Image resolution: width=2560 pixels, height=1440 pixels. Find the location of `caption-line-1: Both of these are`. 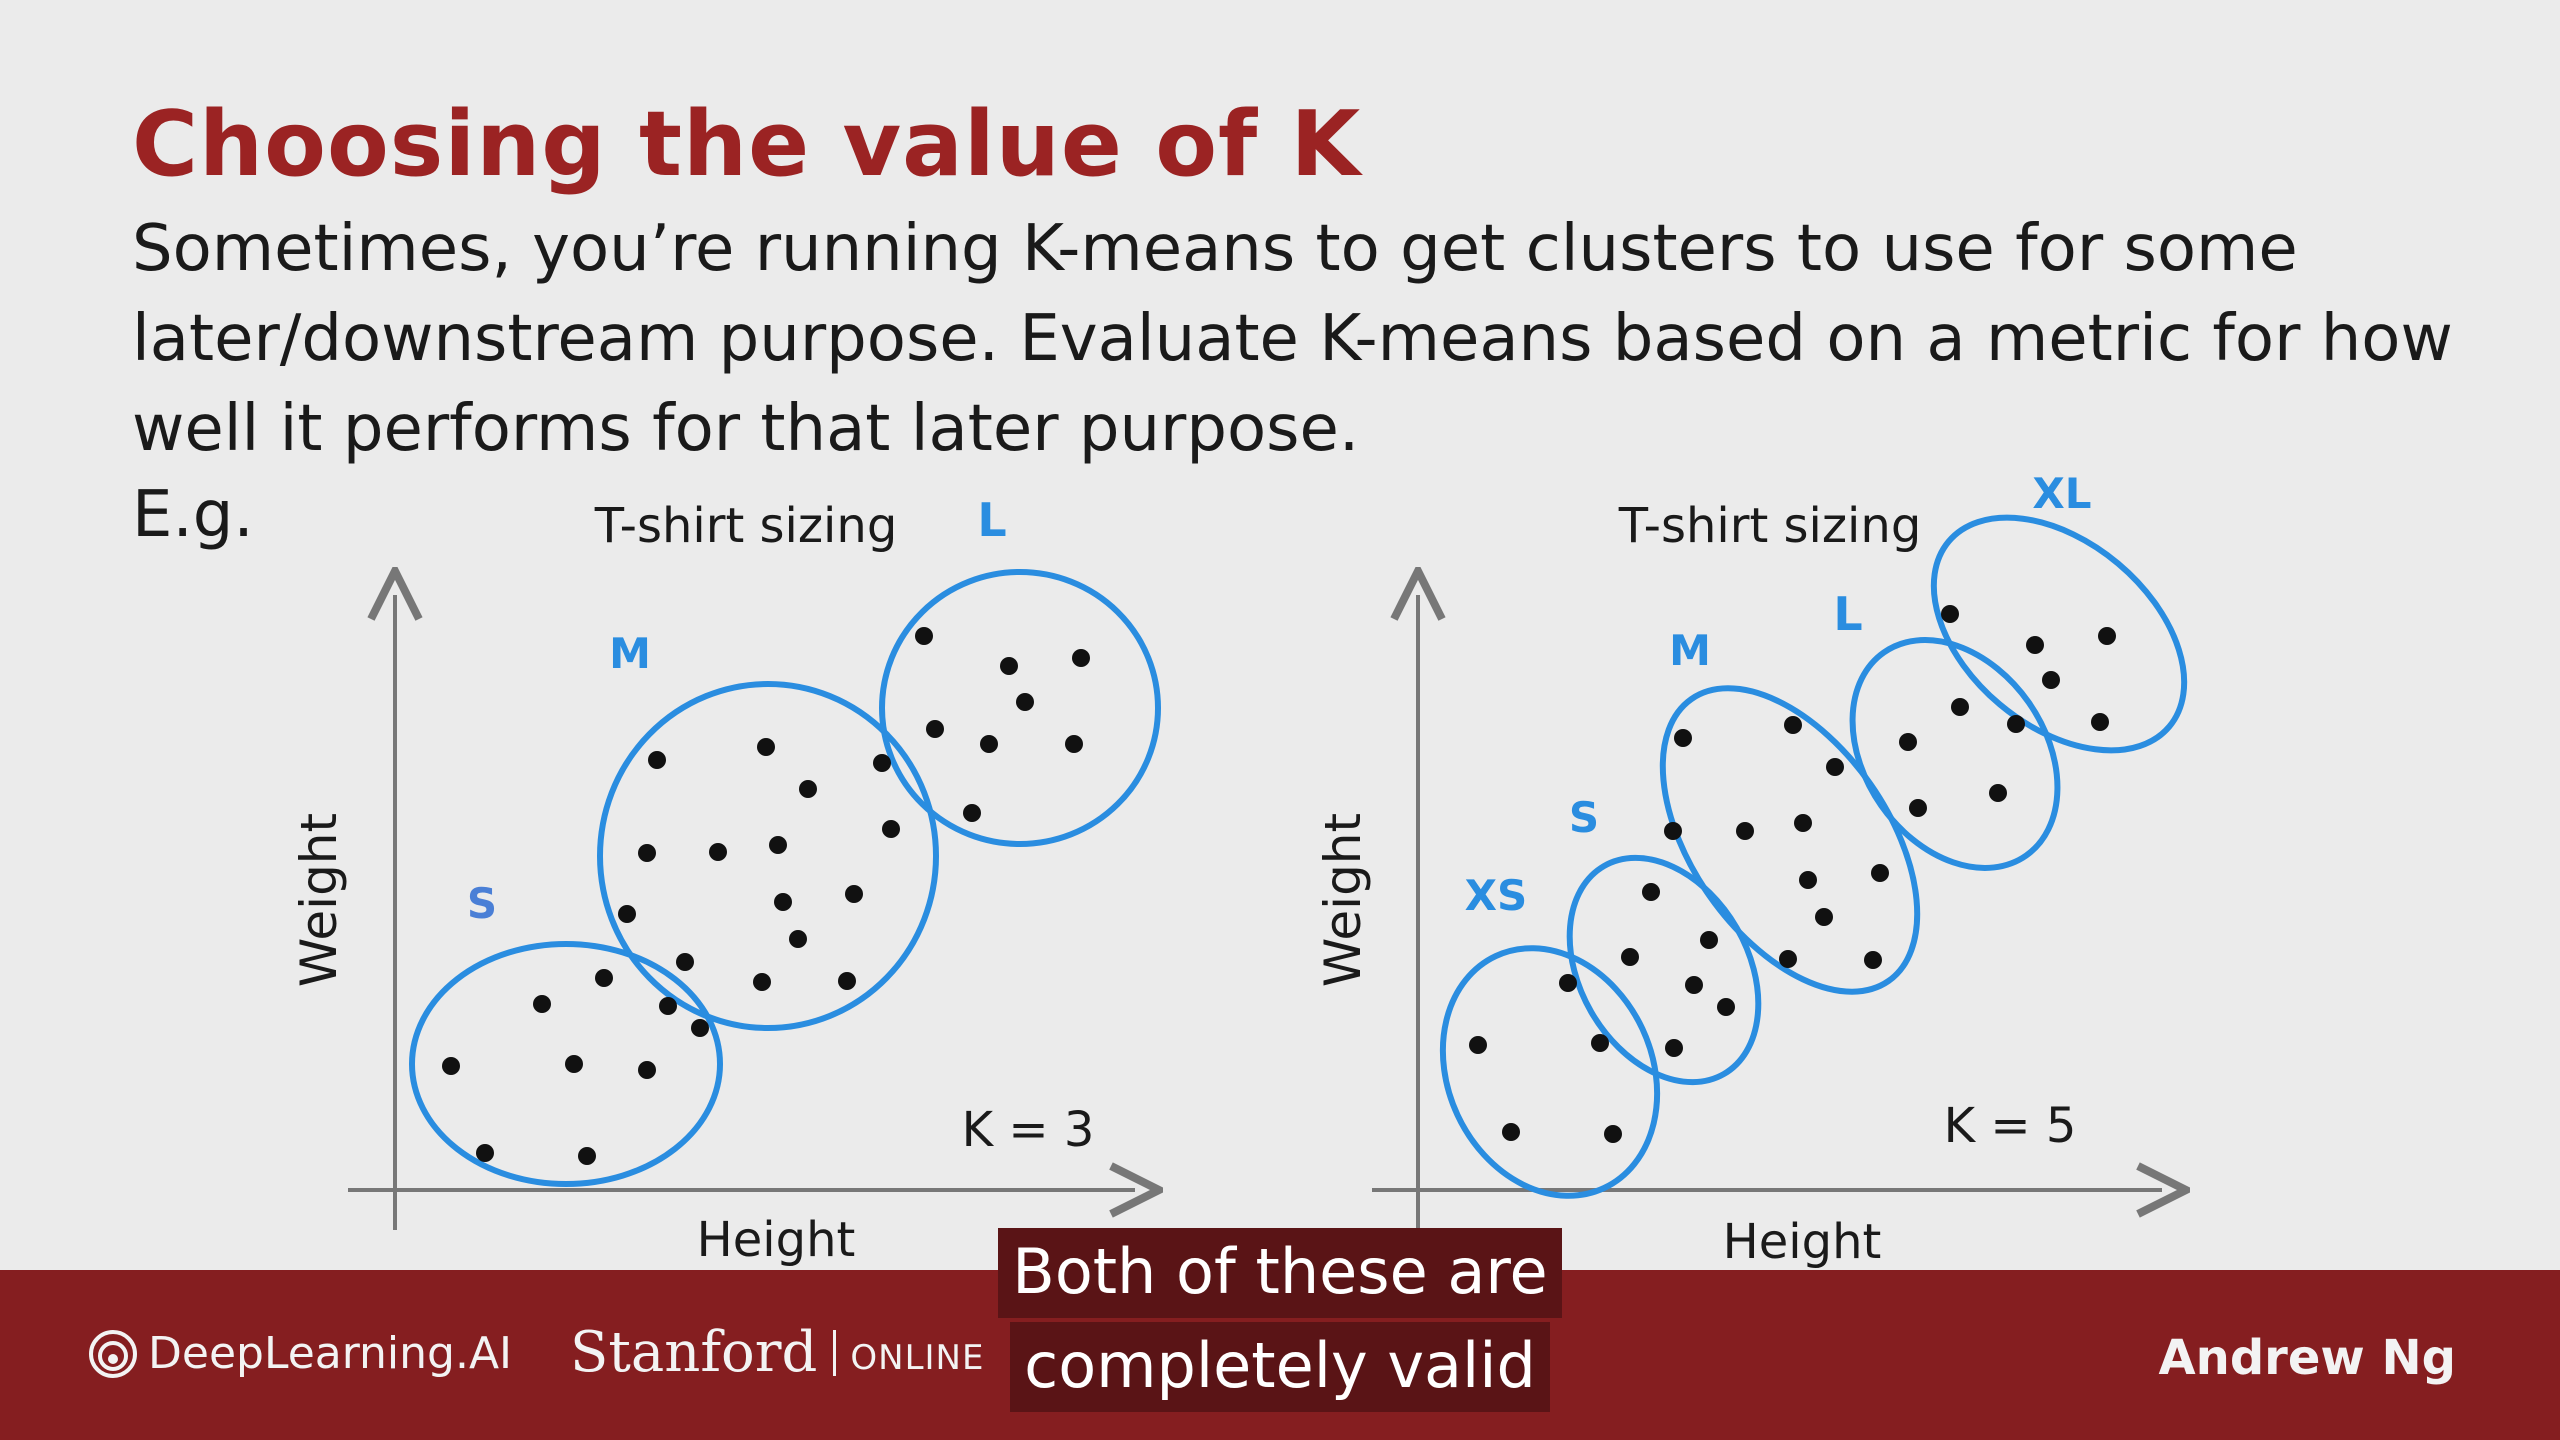

caption-line-1: Both of these are is located at coordinates (1280, 1273).